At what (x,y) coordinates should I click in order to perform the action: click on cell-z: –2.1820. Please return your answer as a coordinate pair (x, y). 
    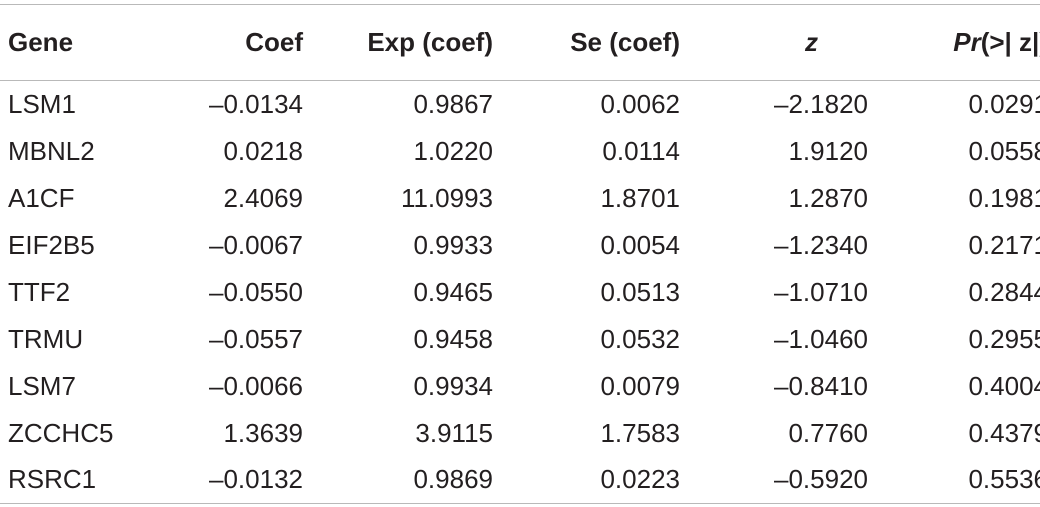
    Looking at the image, I should click on (821, 103).